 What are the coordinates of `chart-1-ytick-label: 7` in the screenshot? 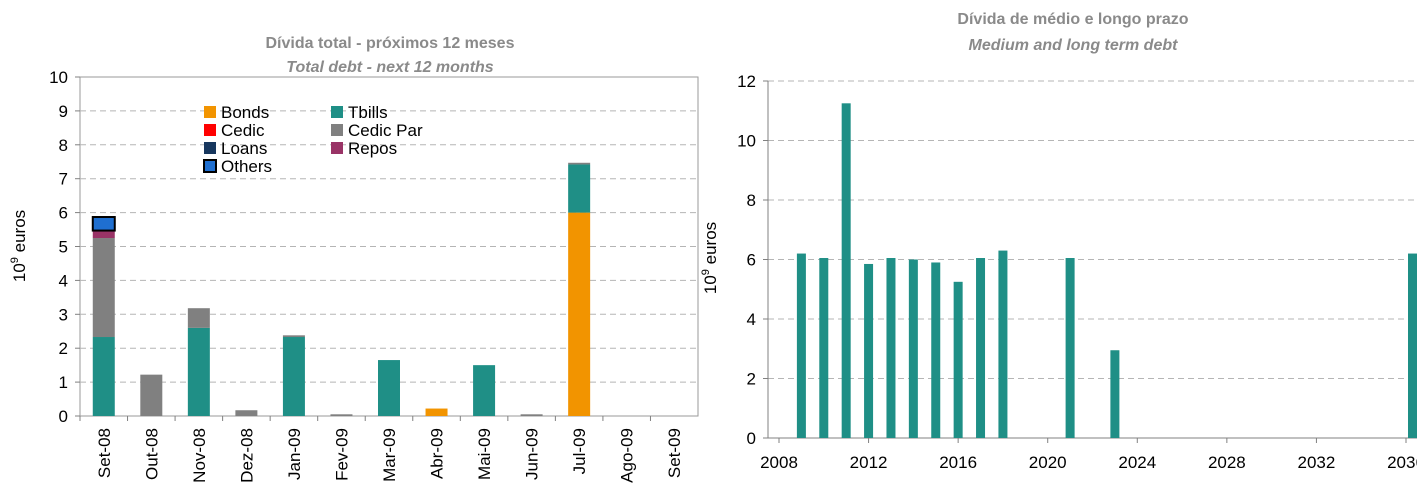 It's located at (63, 179).